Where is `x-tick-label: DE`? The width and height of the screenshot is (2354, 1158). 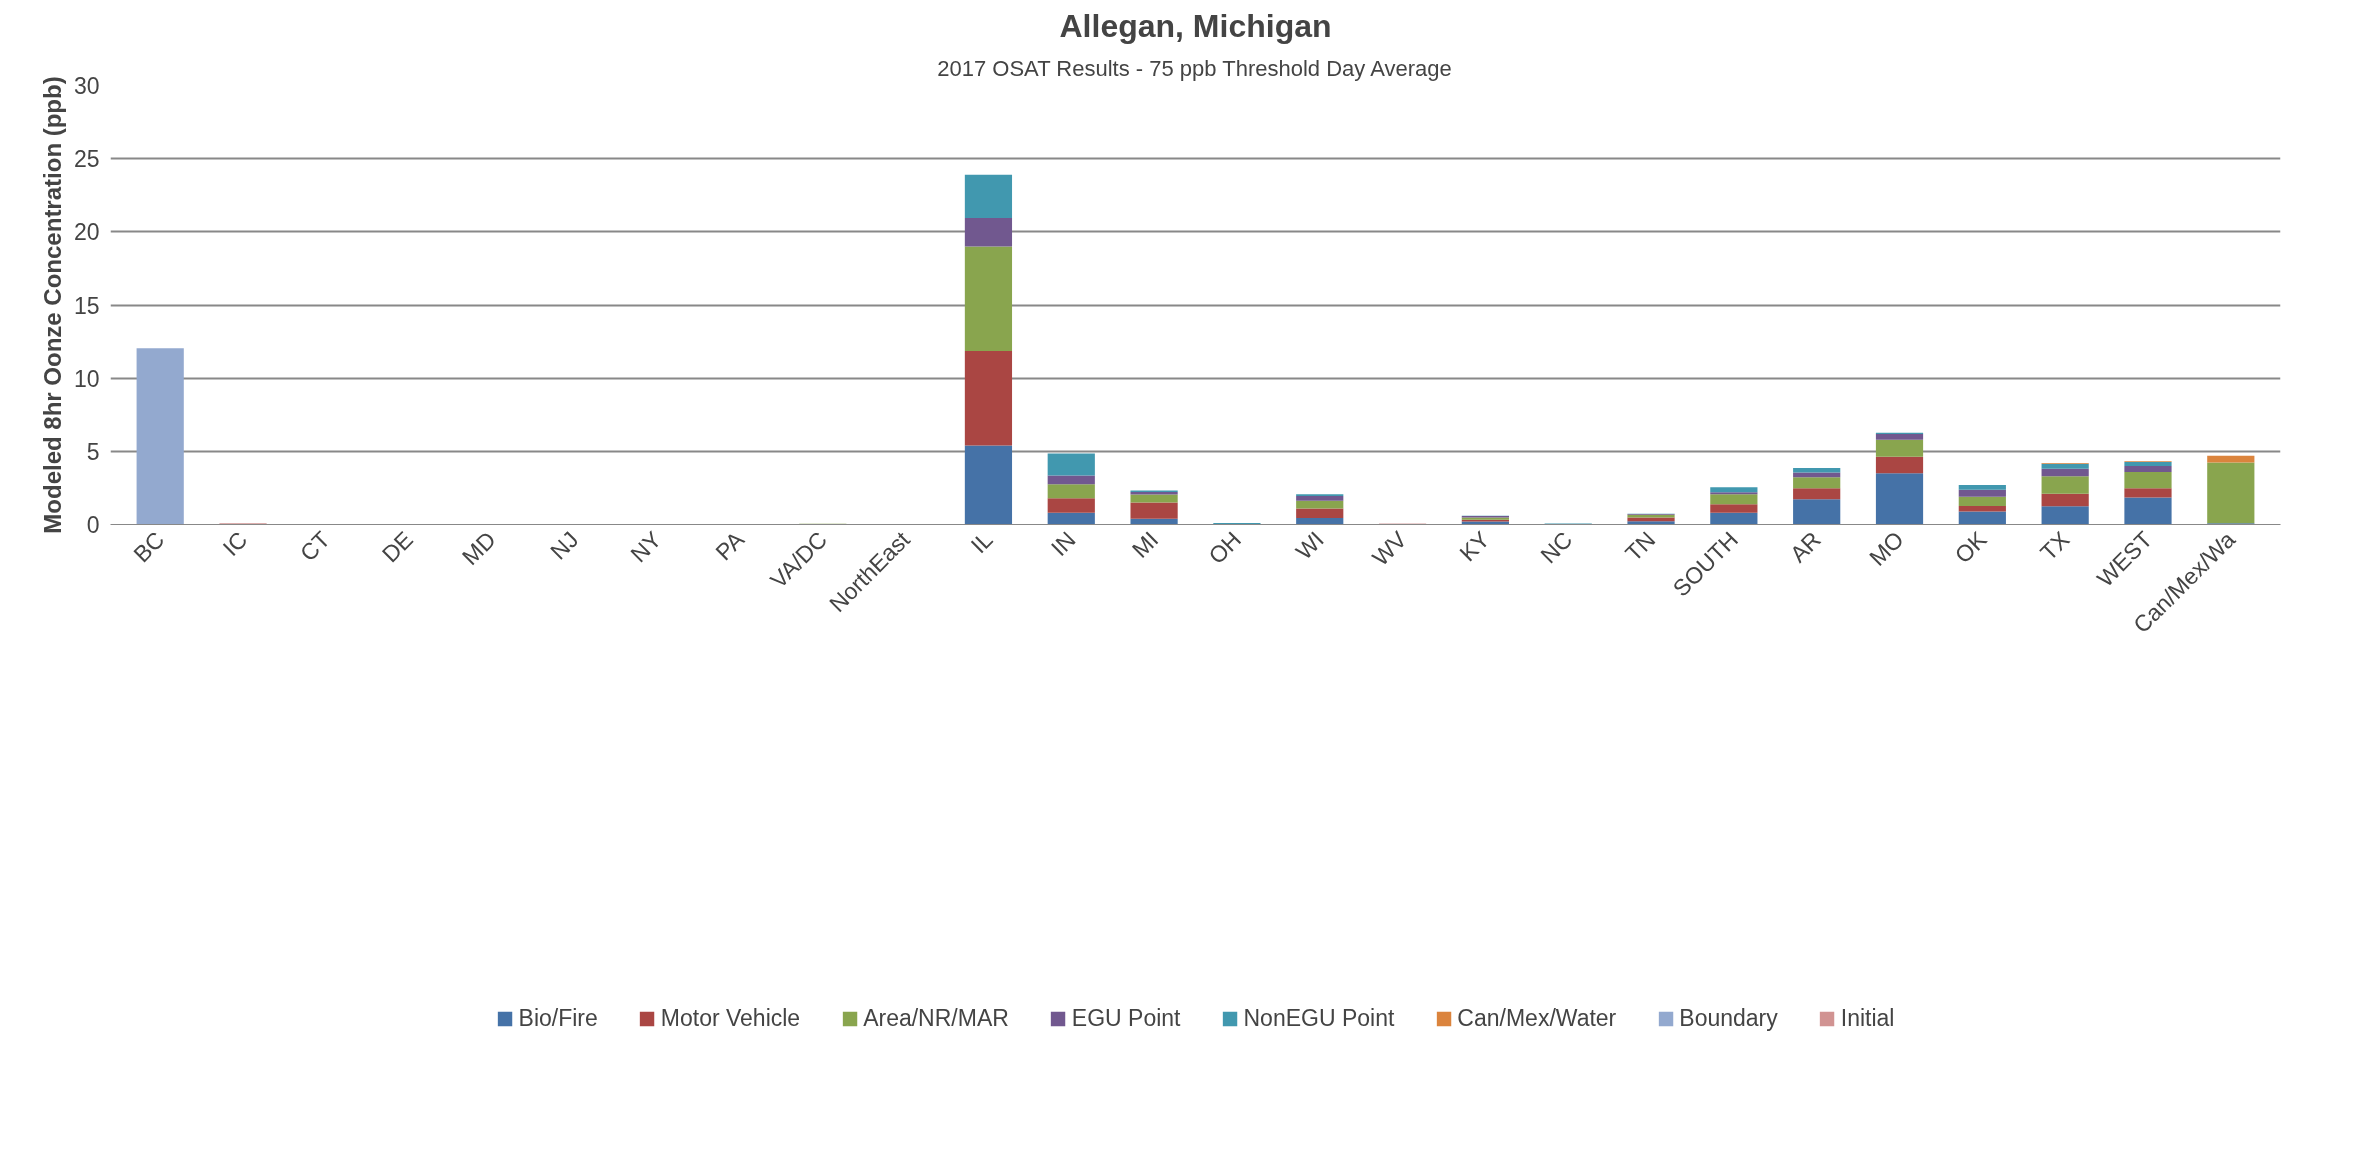 x-tick-label: DE is located at coordinates (397, 547).